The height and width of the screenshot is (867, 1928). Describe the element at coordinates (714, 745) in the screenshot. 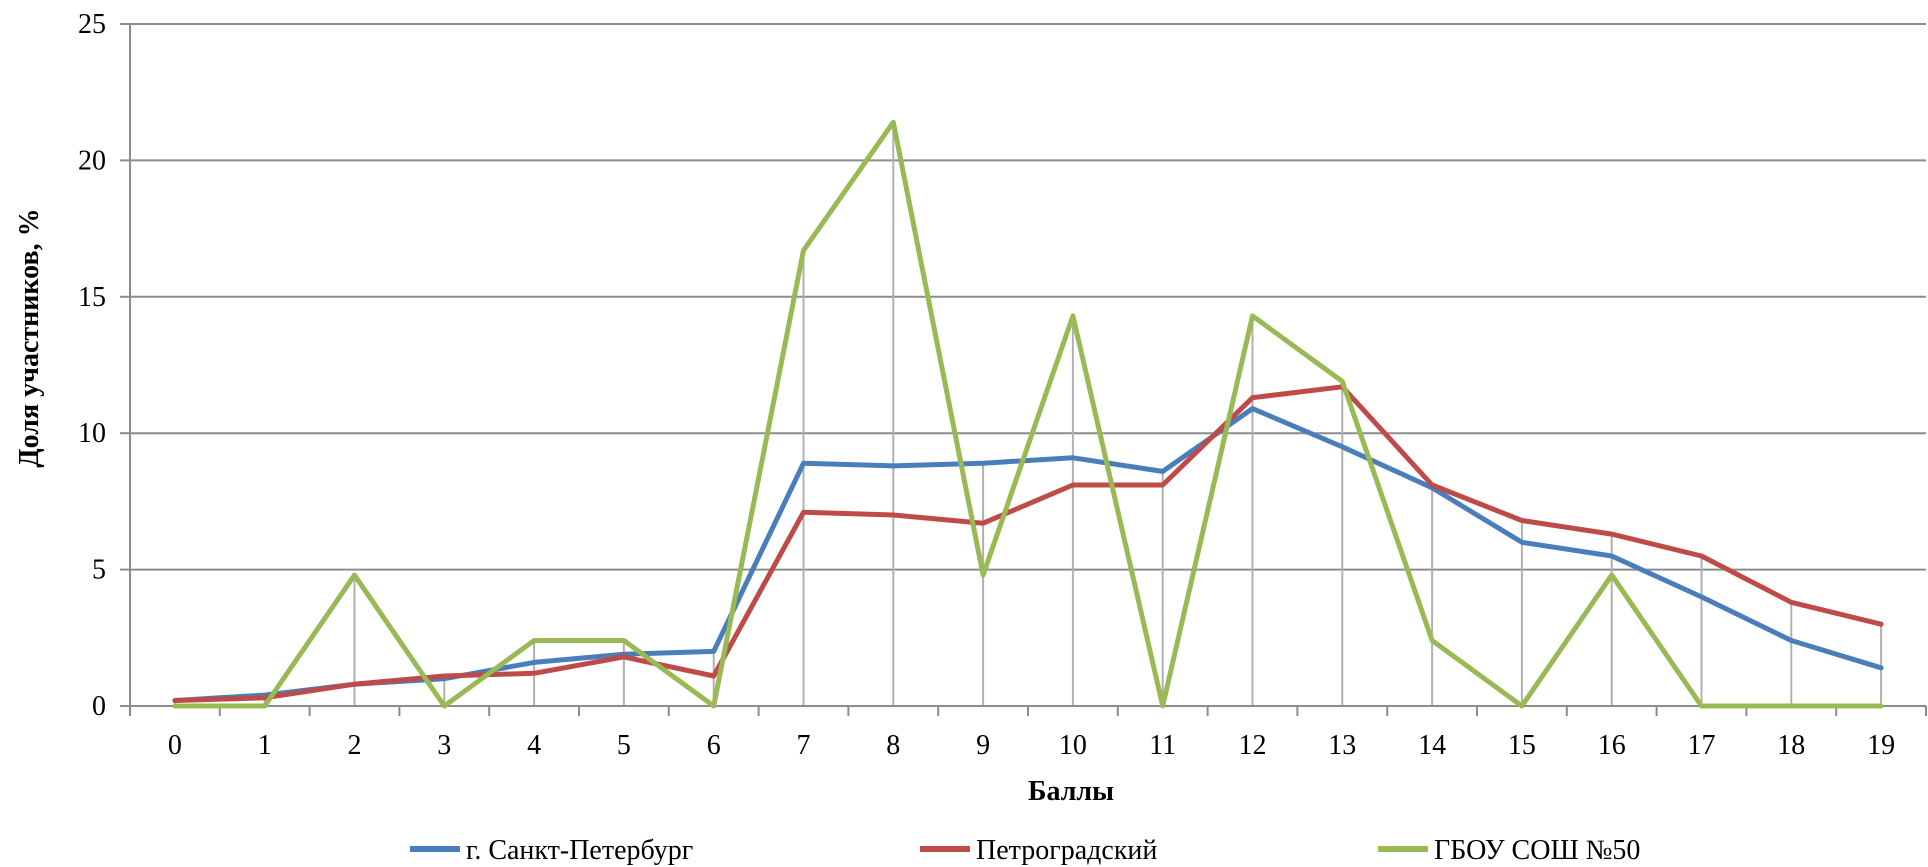

I see `x-tick-label-6: 6` at that location.